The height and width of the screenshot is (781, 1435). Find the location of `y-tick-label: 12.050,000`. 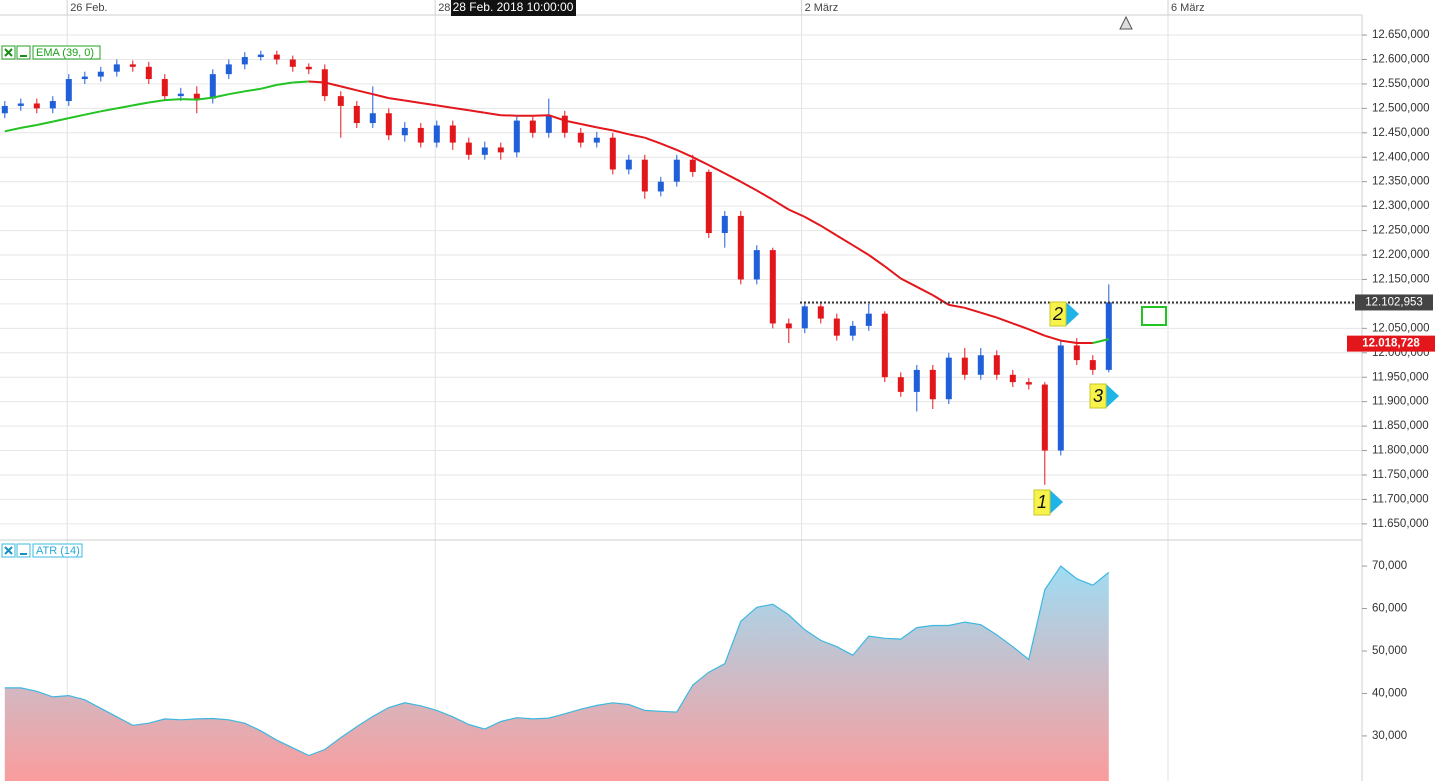

y-tick-label: 12.050,000 is located at coordinates (1401, 328).